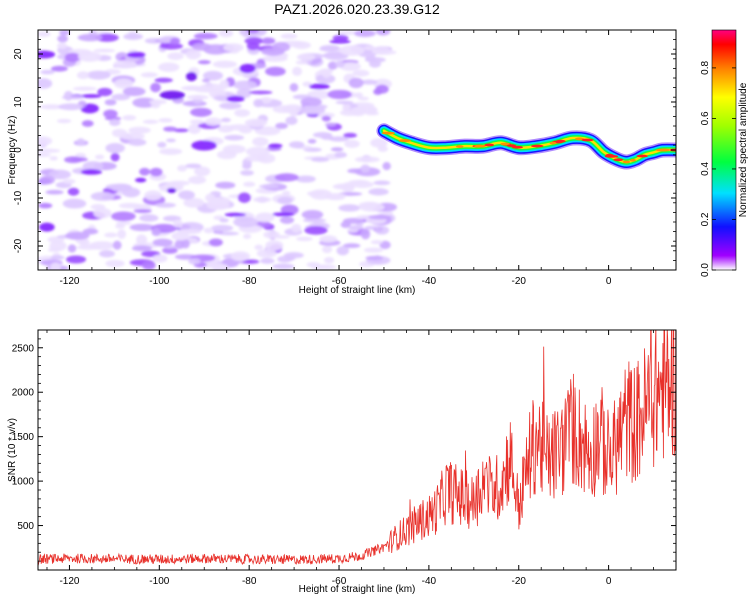  What do you see at coordinates (705, 169) in the screenshot?
I see `colorbar-tick-label: 0.4` at bounding box center [705, 169].